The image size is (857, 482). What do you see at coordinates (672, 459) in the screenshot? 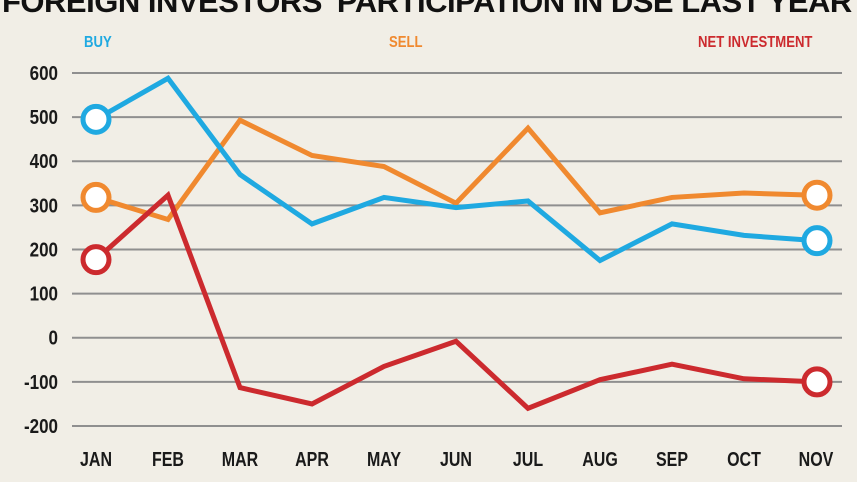
I see `x-tick-label: SEP` at bounding box center [672, 459].